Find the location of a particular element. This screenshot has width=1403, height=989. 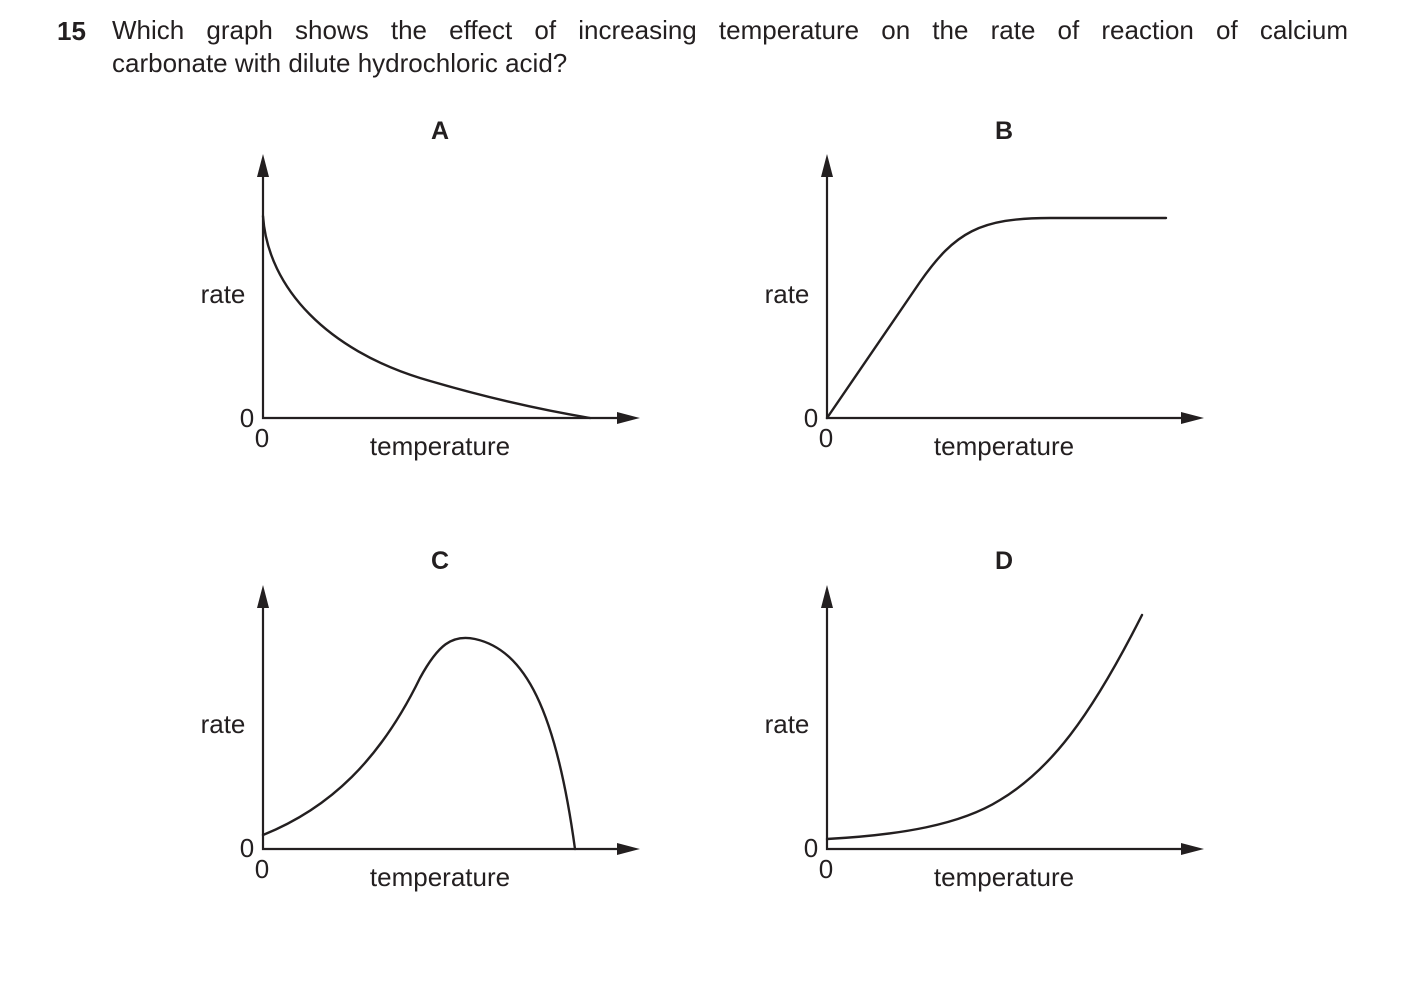

graph-d-letter: D is located at coordinates (1004, 561).